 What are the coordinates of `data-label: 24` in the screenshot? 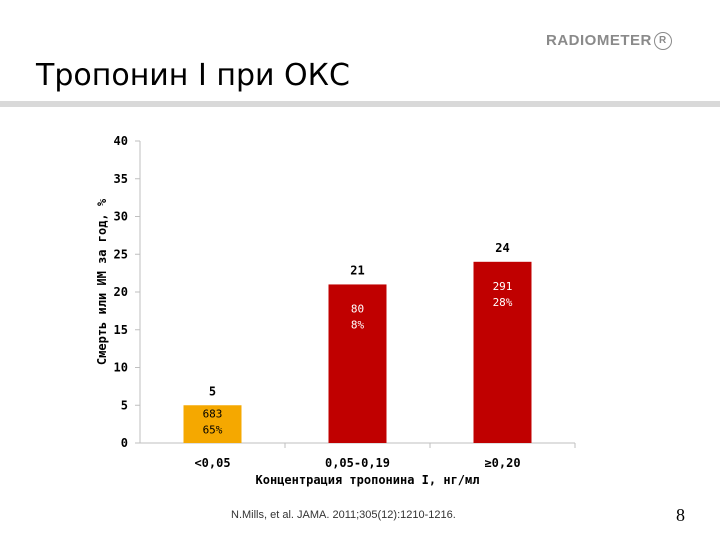 It's located at (502, 248).